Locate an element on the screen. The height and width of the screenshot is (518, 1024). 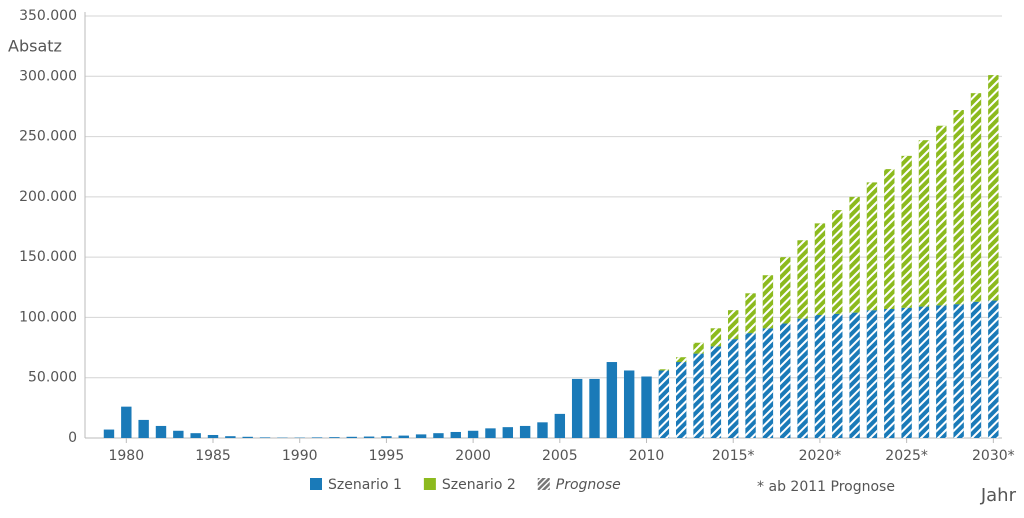
y-tick-label: 0 is located at coordinates (72, 438).